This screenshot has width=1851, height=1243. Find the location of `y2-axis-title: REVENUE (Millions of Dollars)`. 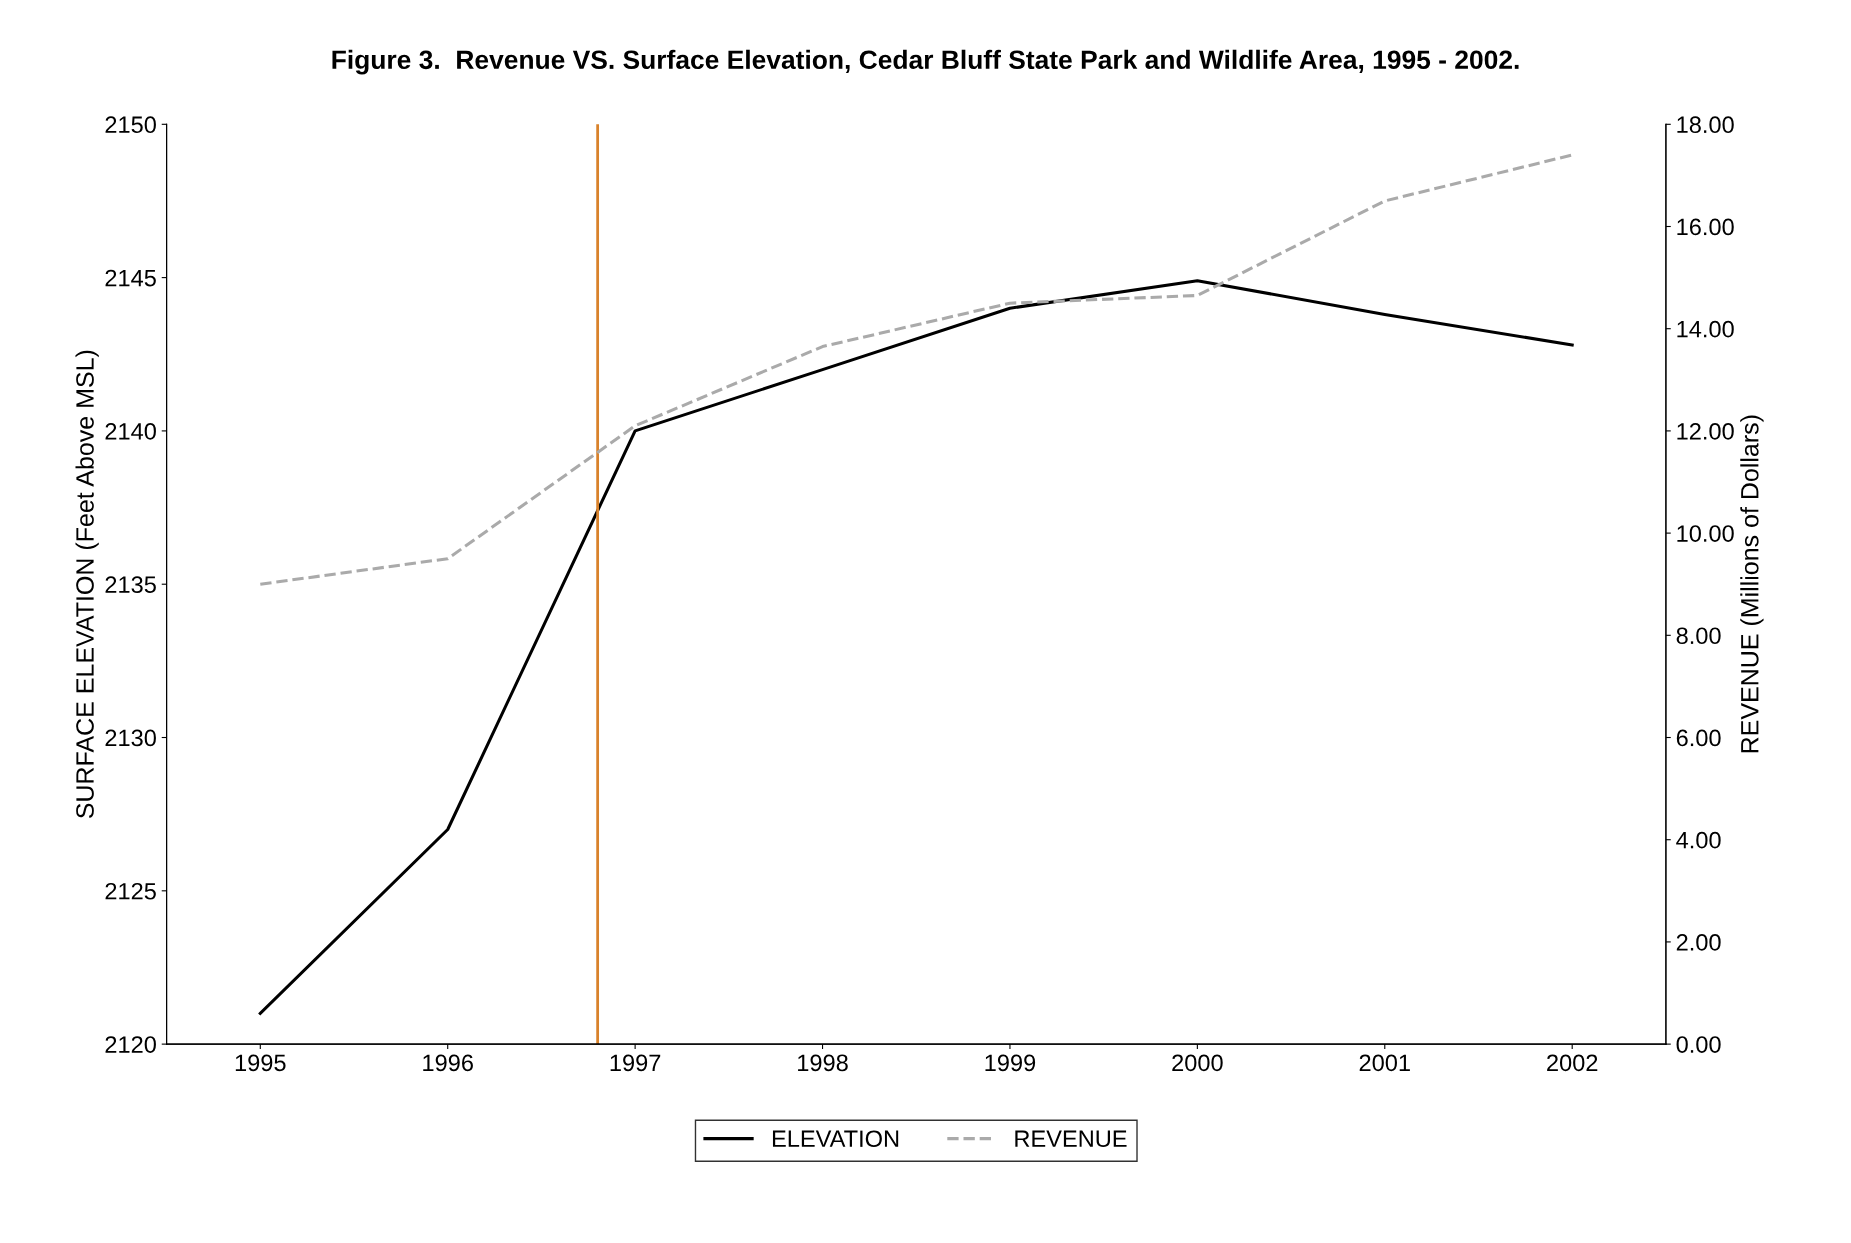

y2-axis-title: REVENUE (Millions of Dollars) is located at coordinates (1752, 584).